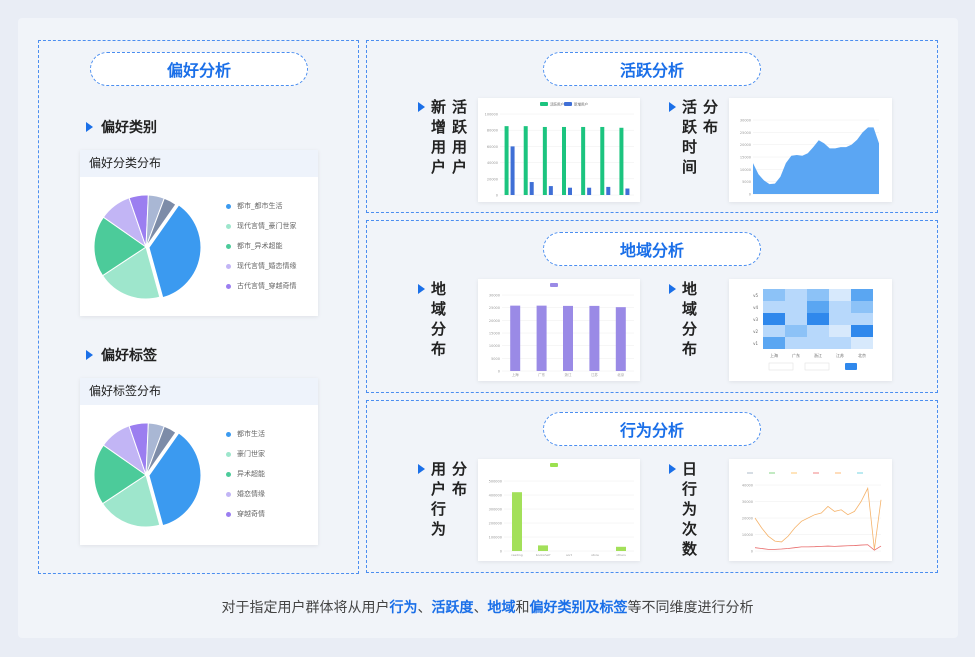 This screenshot has height=657, width=975. Describe the element at coordinates (595, 555) in the screenshot. I see `x-tick-label: store` at that location.